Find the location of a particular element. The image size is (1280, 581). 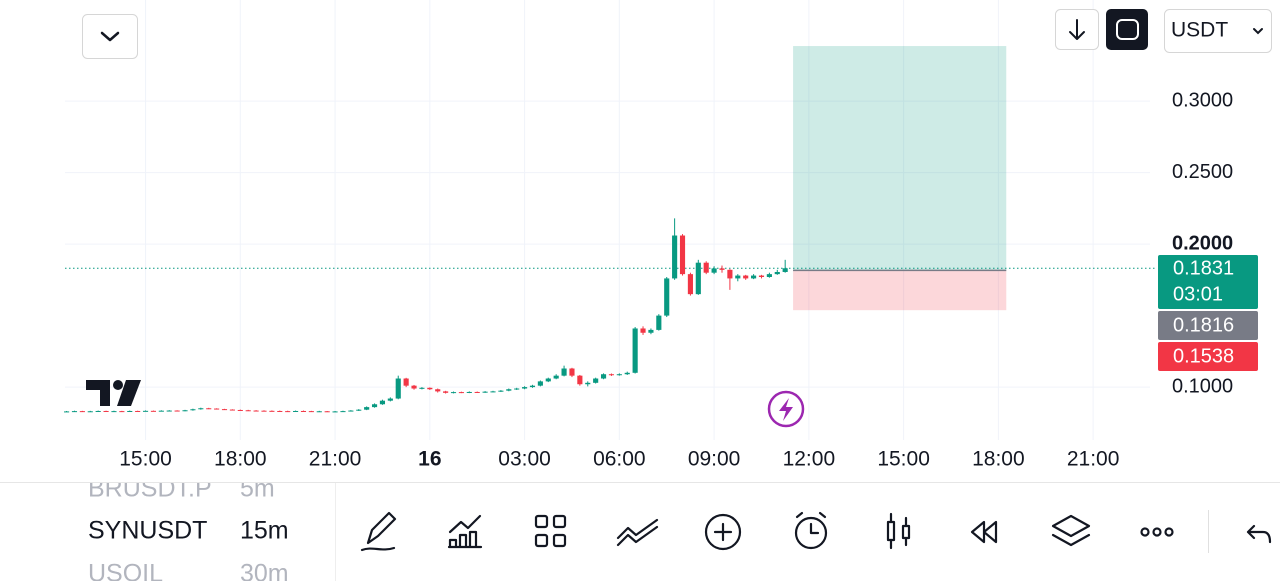

fullscreen-button is located at coordinates (1127, 29).